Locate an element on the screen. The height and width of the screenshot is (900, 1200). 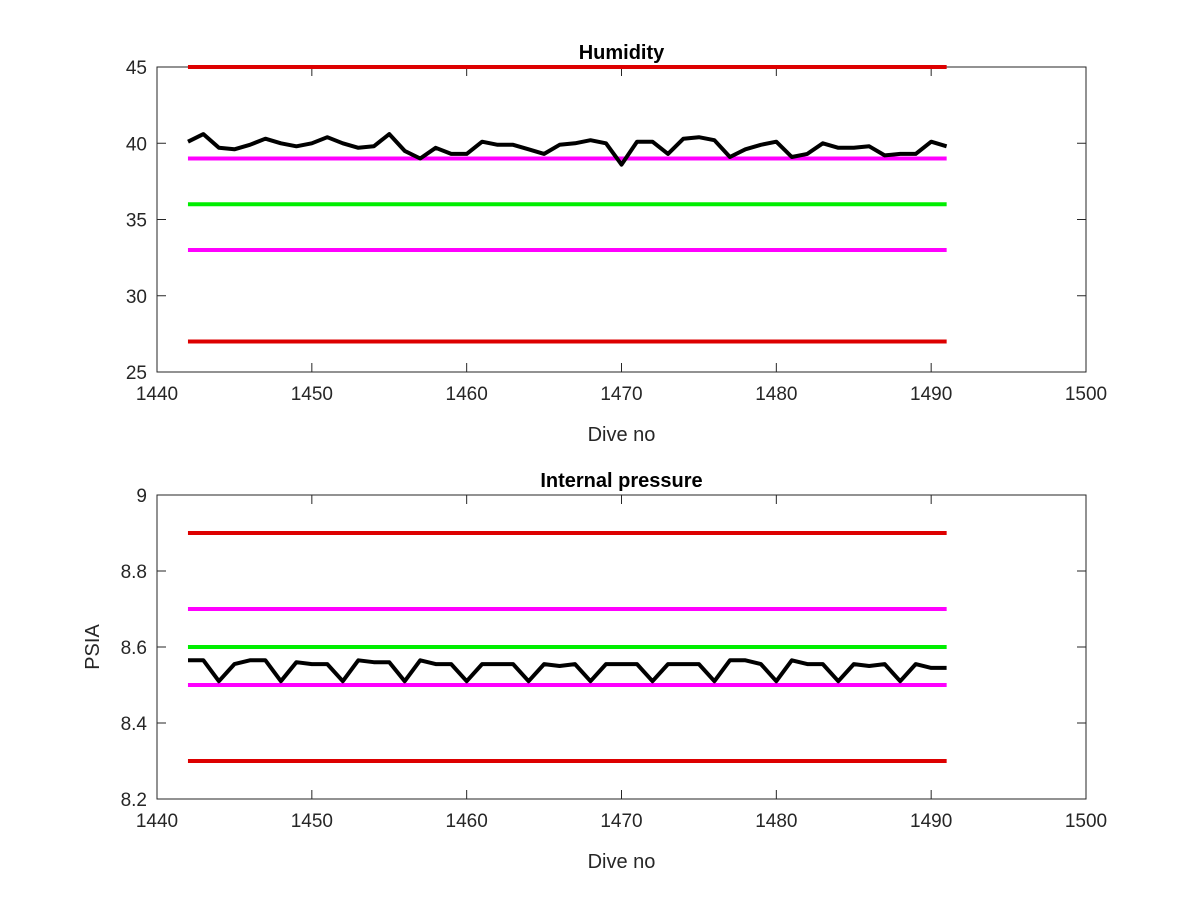
y-tick-label: 30 is located at coordinates (136, 297).